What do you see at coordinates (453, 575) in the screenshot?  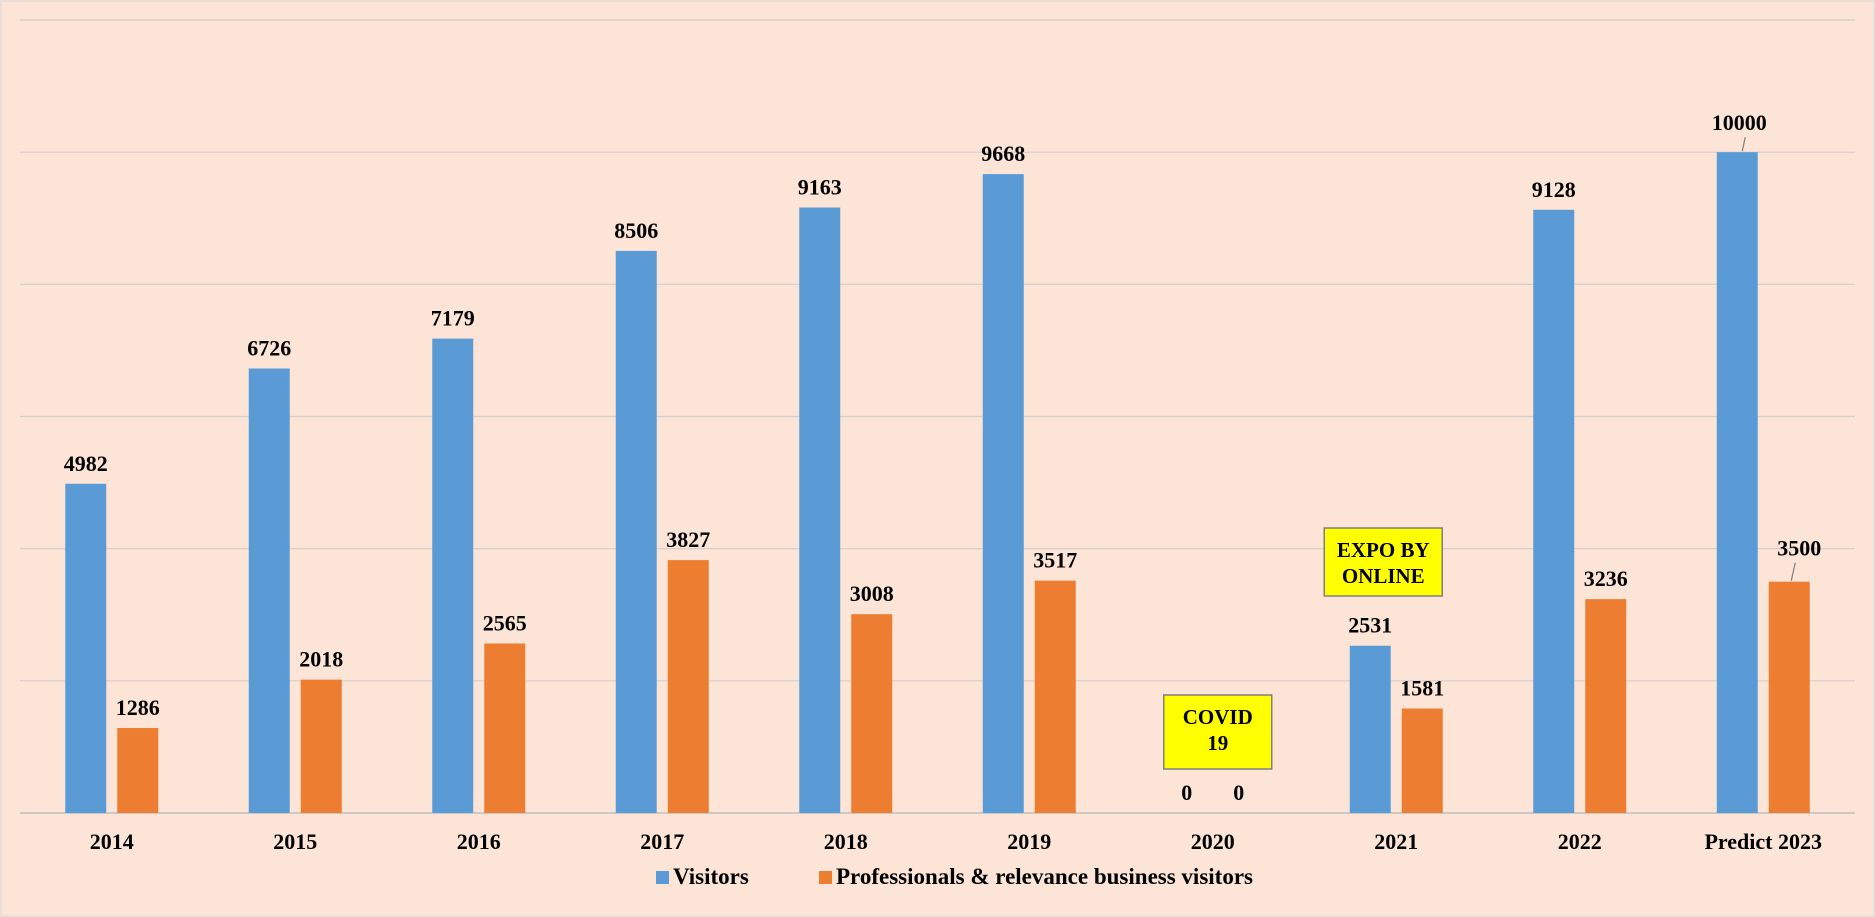 I see `bar-visitors-2016` at bounding box center [453, 575].